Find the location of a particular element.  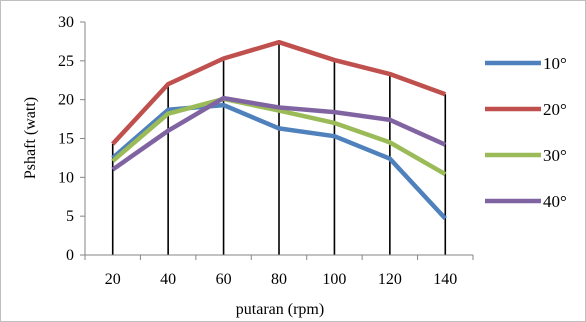

y-tick-label: 10 is located at coordinates (66, 177).